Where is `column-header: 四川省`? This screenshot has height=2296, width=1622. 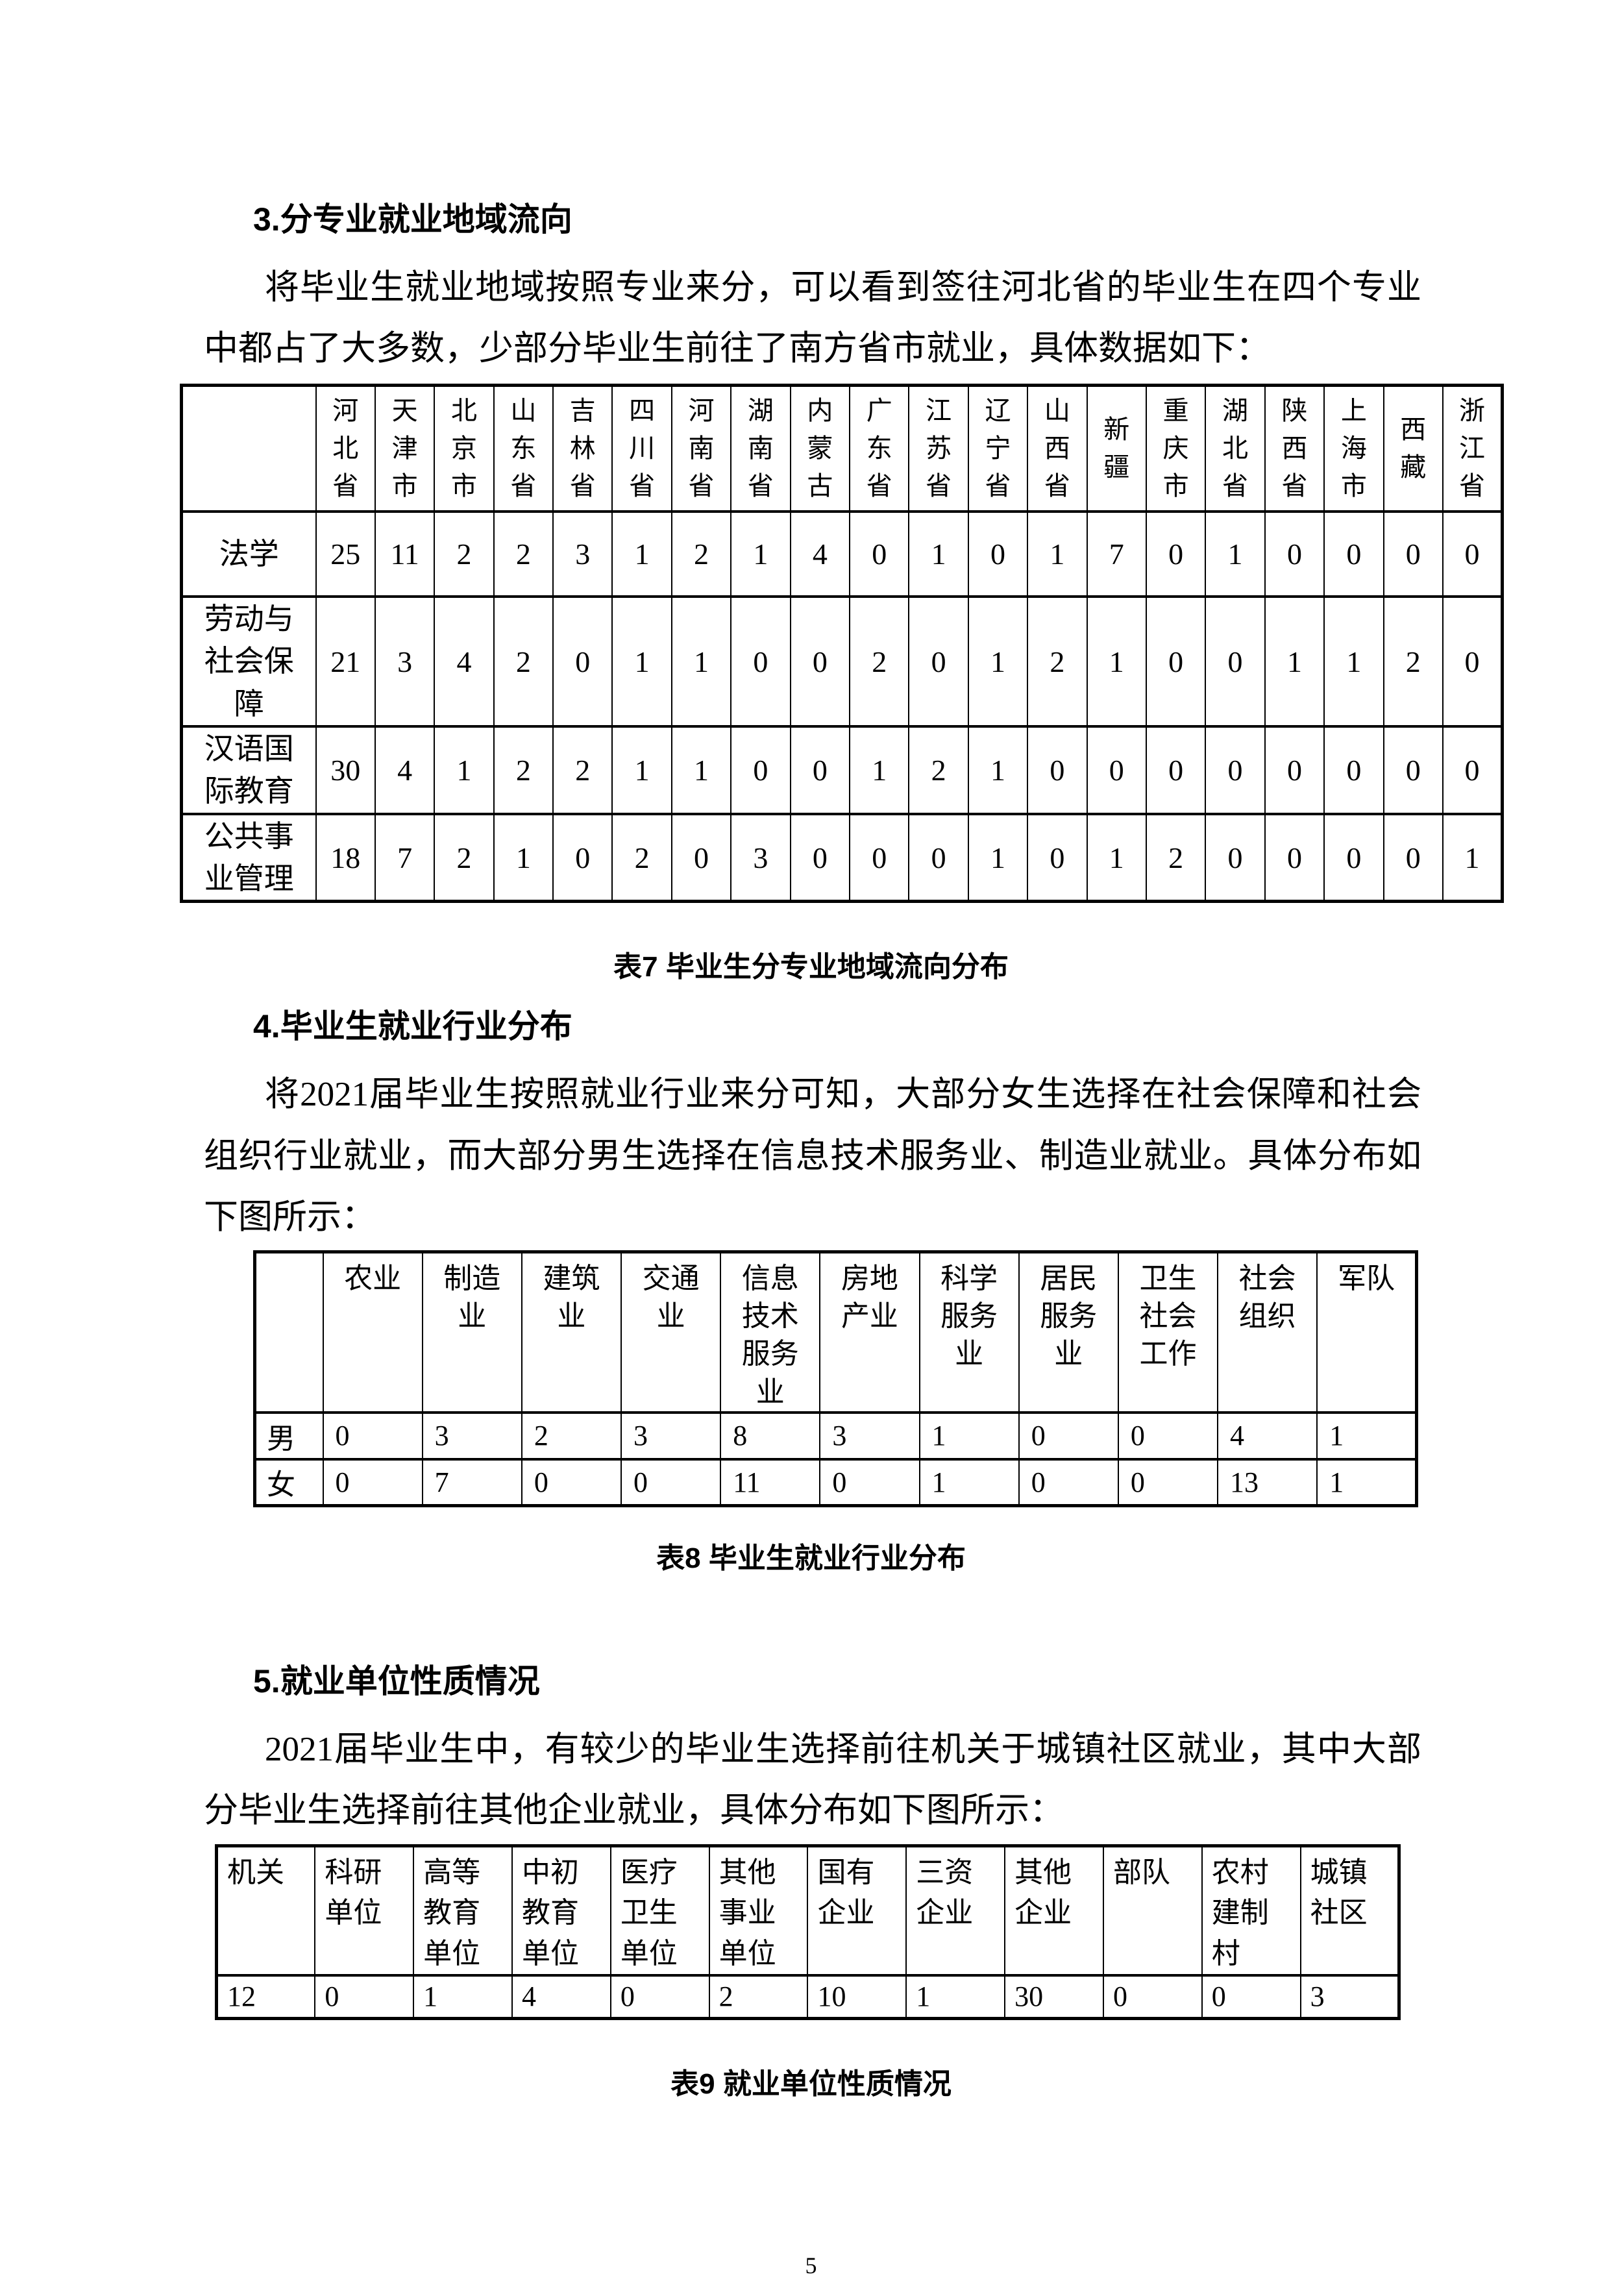
column-header: 四川省 is located at coordinates (641, 449).